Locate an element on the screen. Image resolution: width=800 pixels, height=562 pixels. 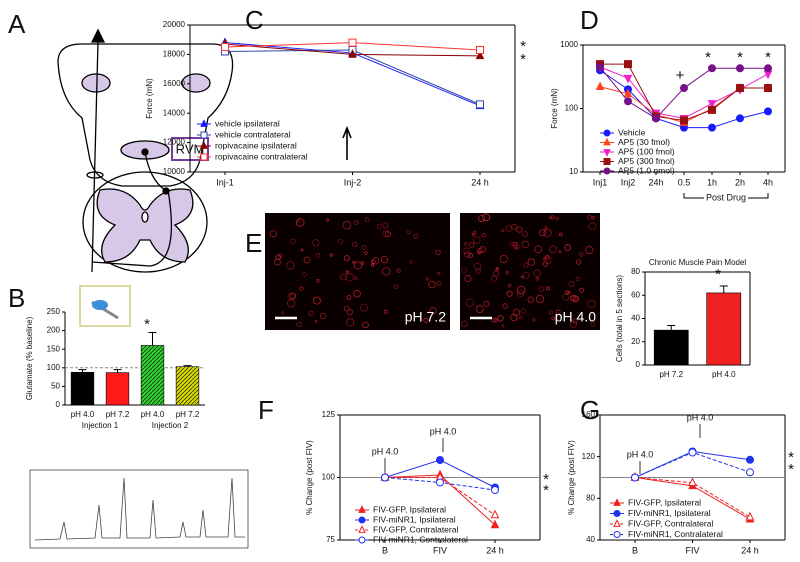
legend-label: Vehicle is located at coordinates (632, 132).